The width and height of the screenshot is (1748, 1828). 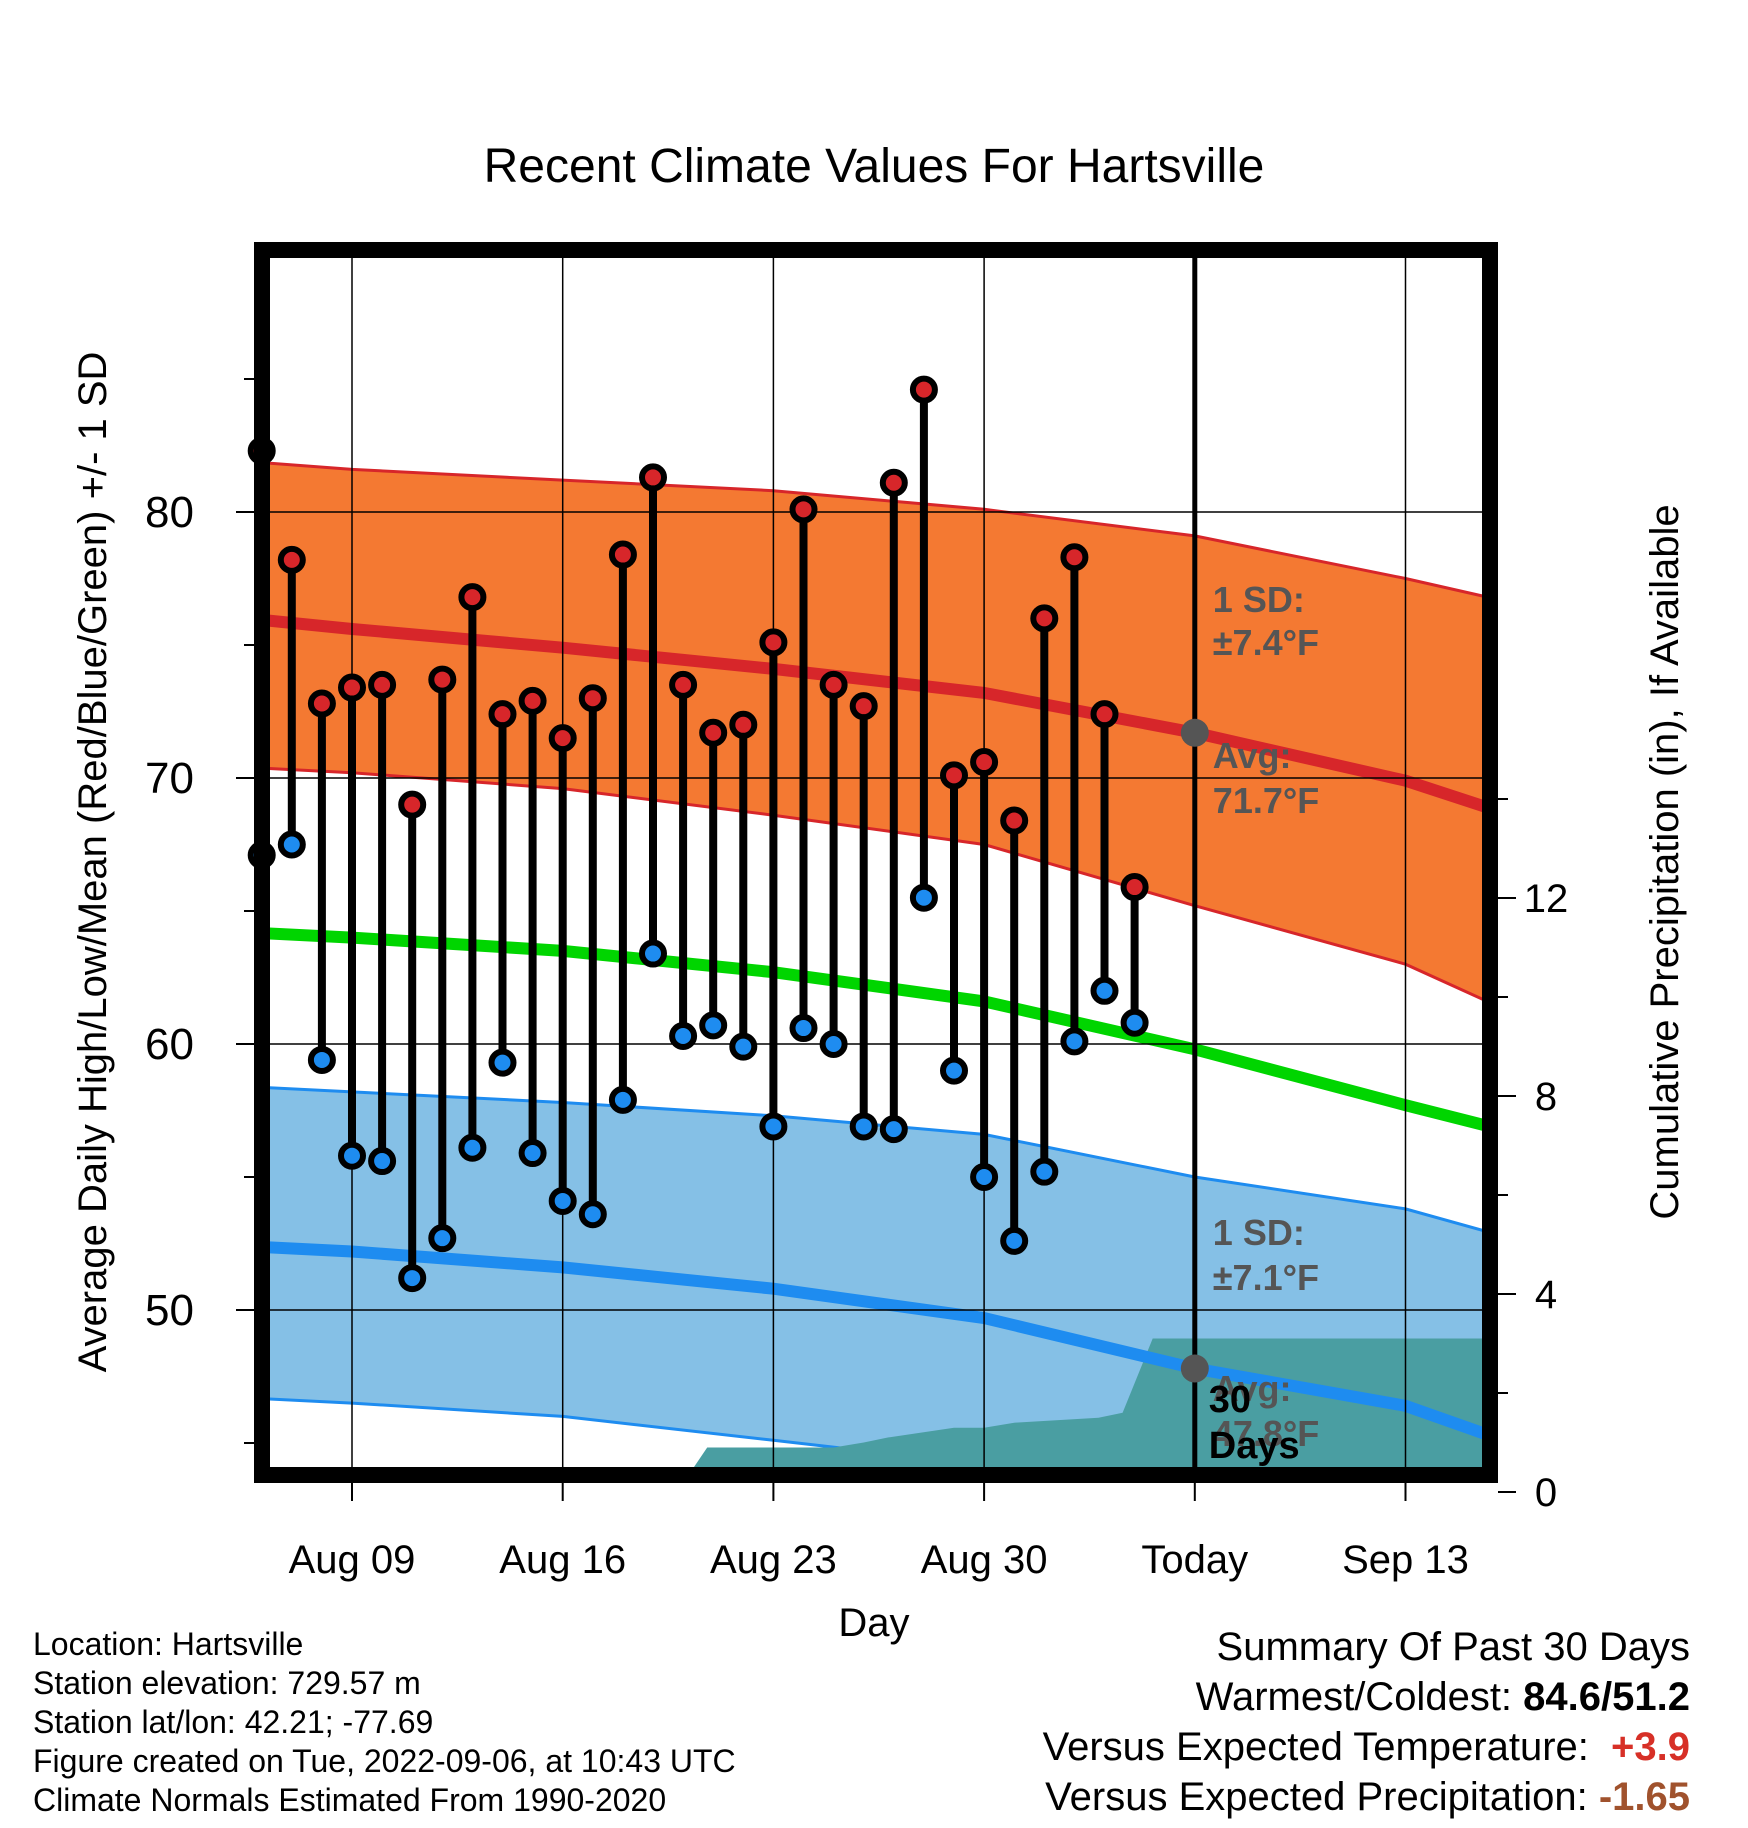 What do you see at coordinates (876, 1159) in the screenshot?
I see `low-sd-upper-line` at bounding box center [876, 1159].